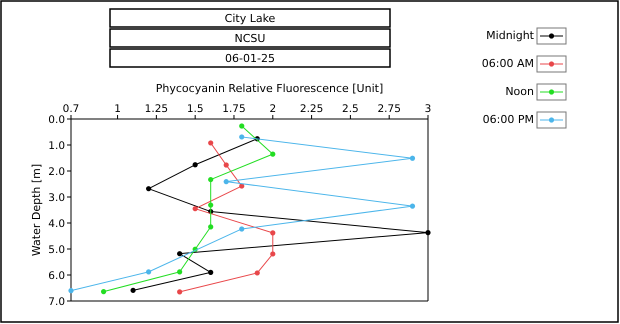 The height and width of the screenshot is (324, 620). I want to click on x-tick-label: 0.7, so click(71, 109).